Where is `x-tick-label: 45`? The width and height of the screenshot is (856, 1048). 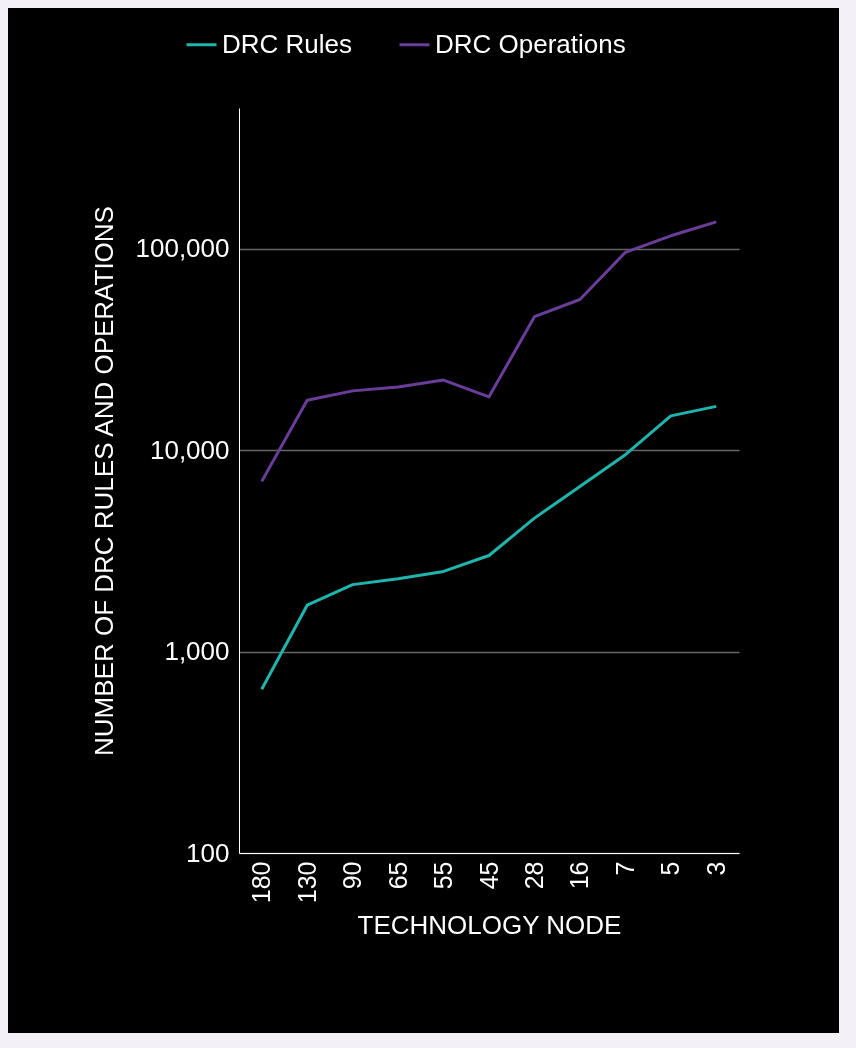
x-tick-label: 45 is located at coordinates (488, 875).